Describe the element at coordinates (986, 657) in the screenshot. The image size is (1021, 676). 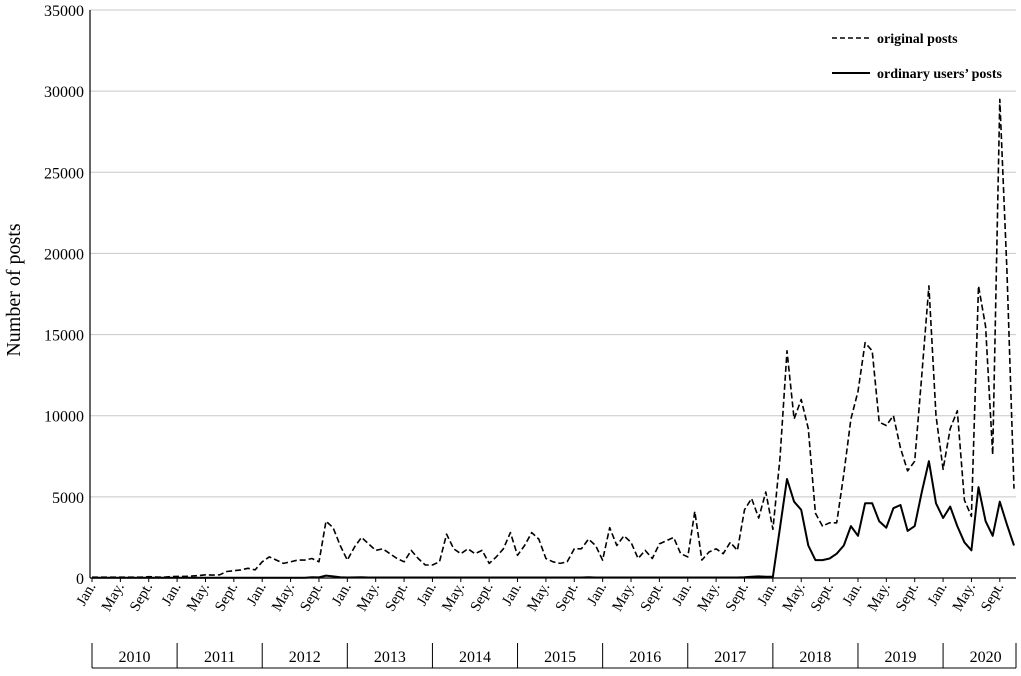
I see `year-label: 2020` at that location.